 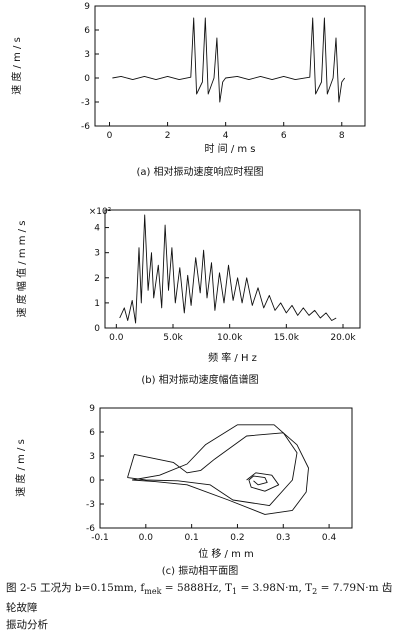 I want to click on figure-caption-text-b: = 5888Hz, T, so click(x=197, y=588).